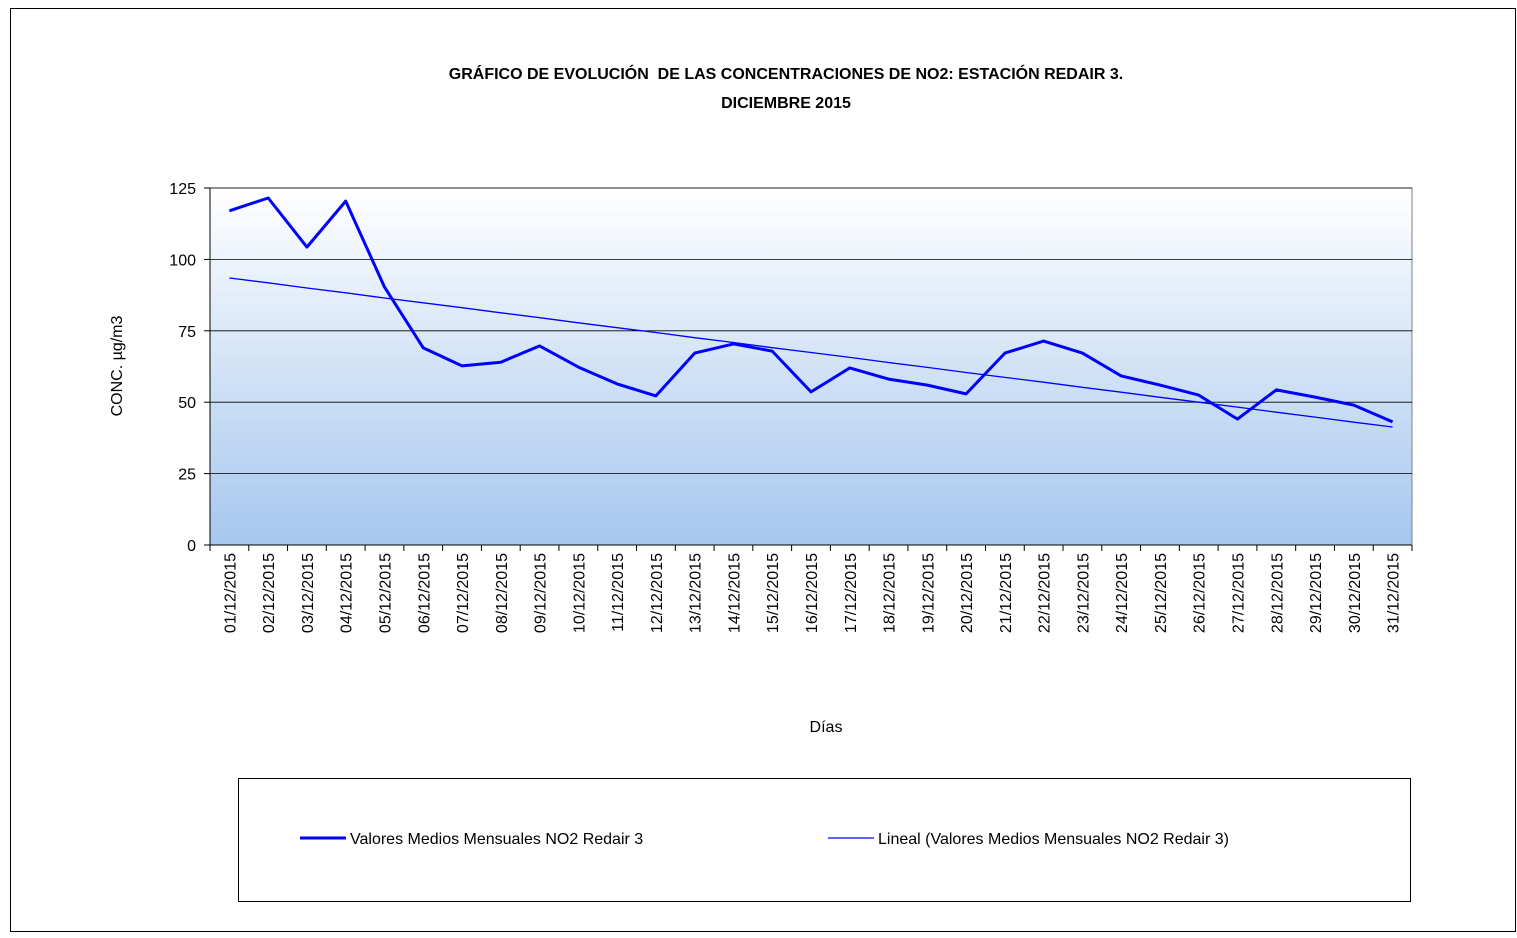 The height and width of the screenshot is (938, 1517). I want to click on x-tick-label: 25/12/2015, so click(1161, 593).